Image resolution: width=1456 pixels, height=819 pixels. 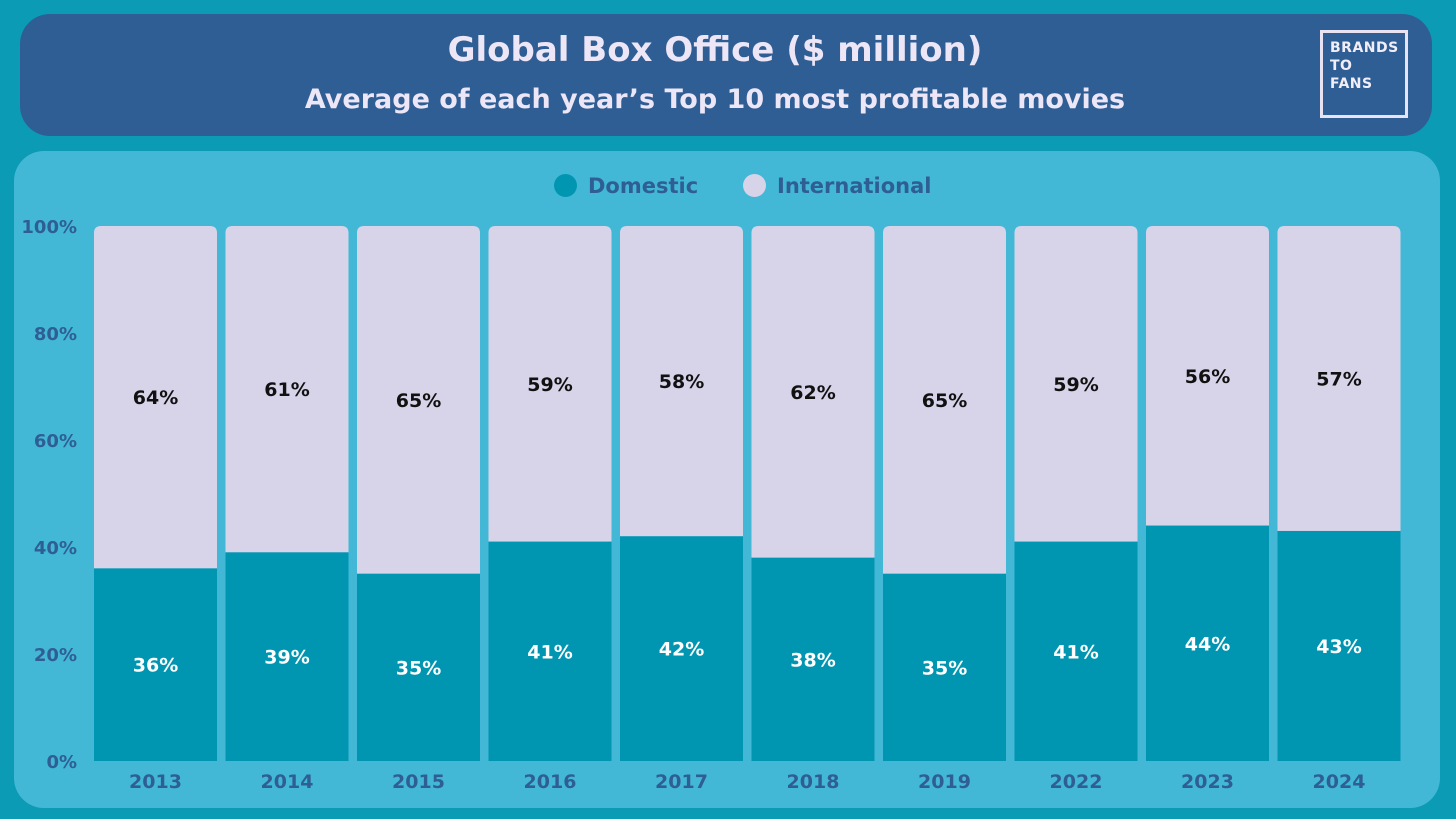 I want to click on bar-domestic-2019, so click(x=944, y=667).